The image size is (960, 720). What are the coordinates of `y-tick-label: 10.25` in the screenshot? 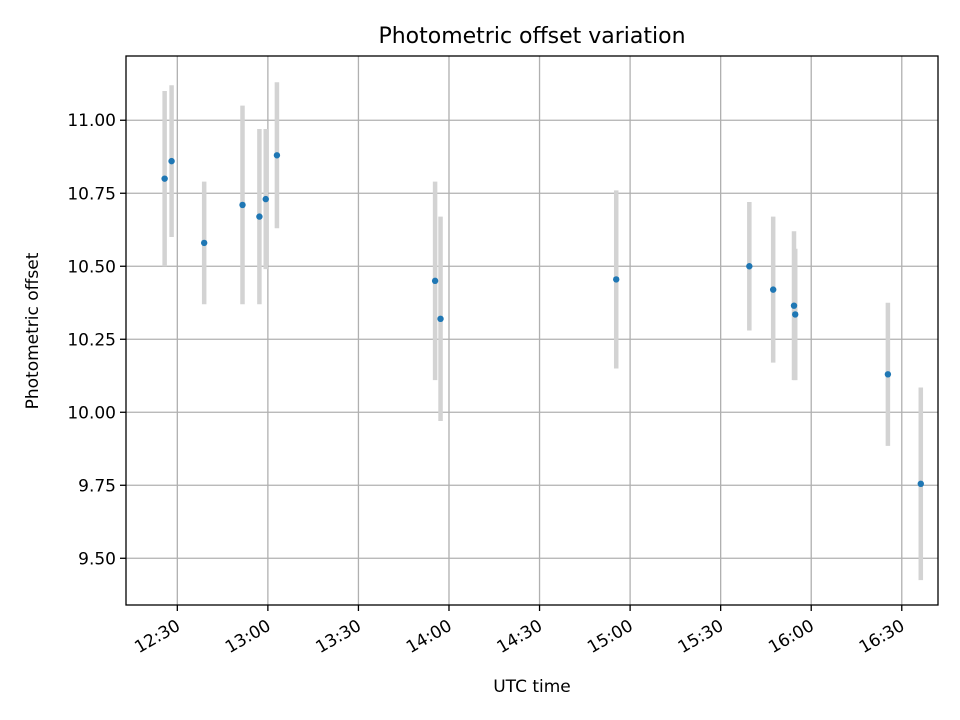 It's located at (91, 340).